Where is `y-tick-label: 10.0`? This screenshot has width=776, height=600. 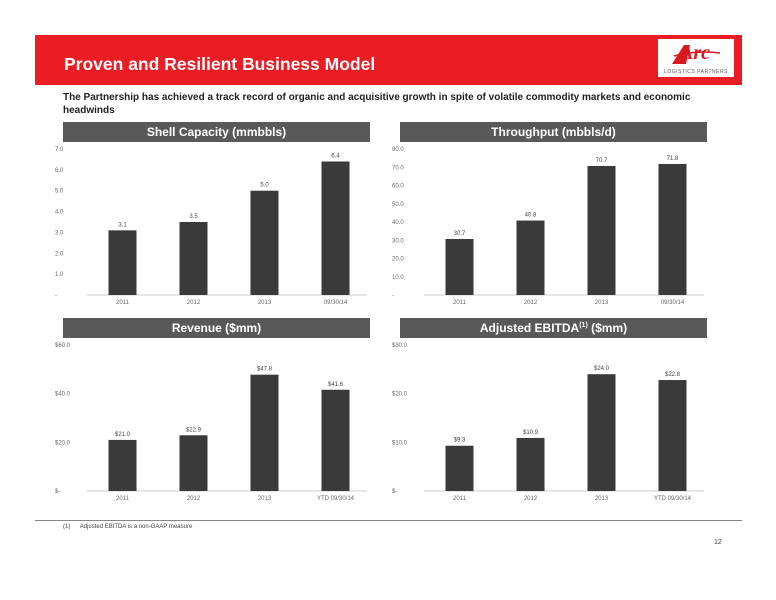 y-tick-label: 10.0 is located at coordinates (398, 278).